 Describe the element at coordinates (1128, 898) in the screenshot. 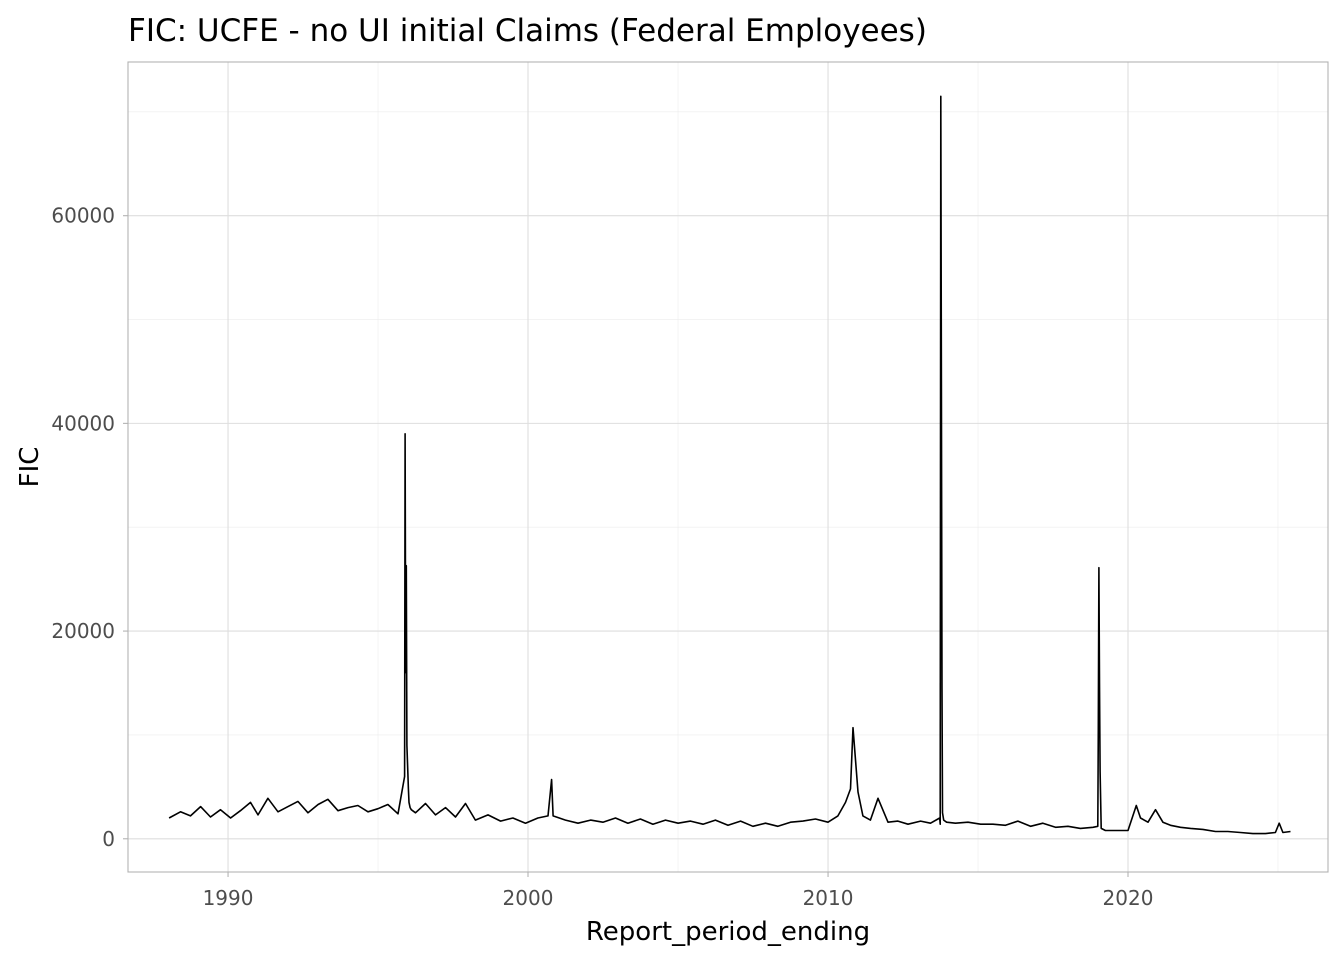

I see `x-tick-label-2020: 2020` at that location.